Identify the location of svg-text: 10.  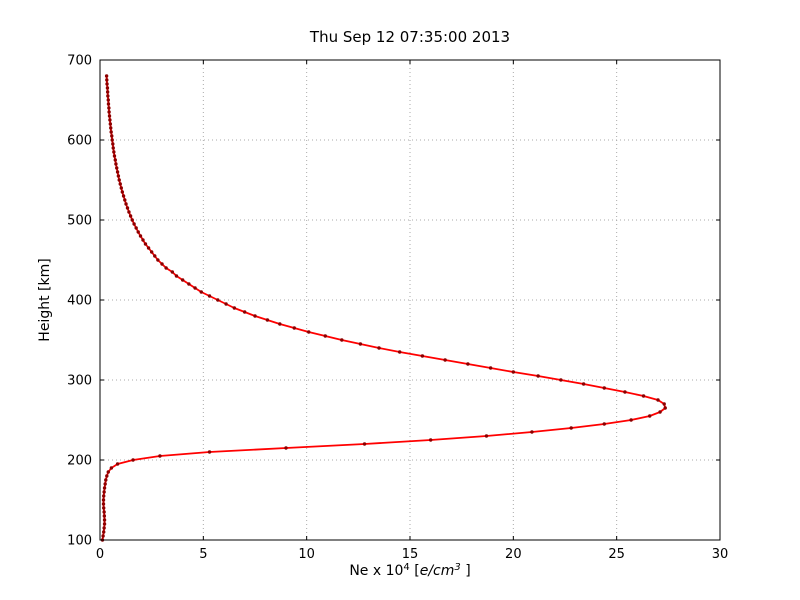
(306, 554).